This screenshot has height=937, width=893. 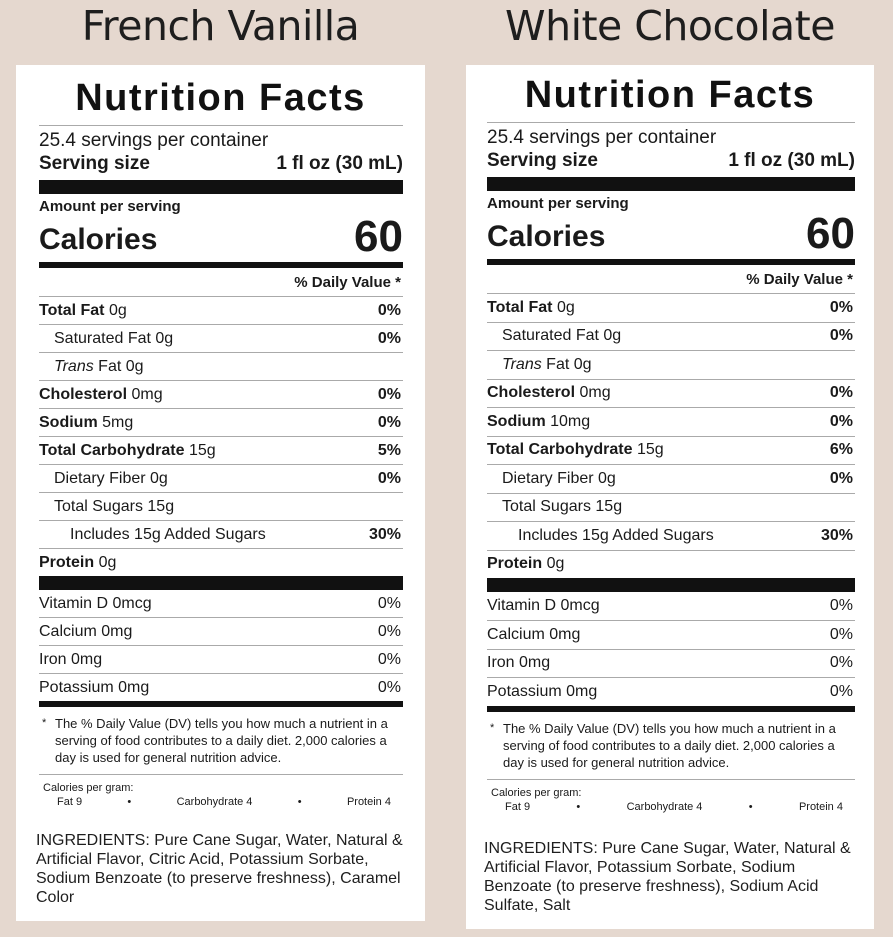 I want to click on nutrient-row-sodium: Sodium 10mg 0%, so click(x=671, y=421).